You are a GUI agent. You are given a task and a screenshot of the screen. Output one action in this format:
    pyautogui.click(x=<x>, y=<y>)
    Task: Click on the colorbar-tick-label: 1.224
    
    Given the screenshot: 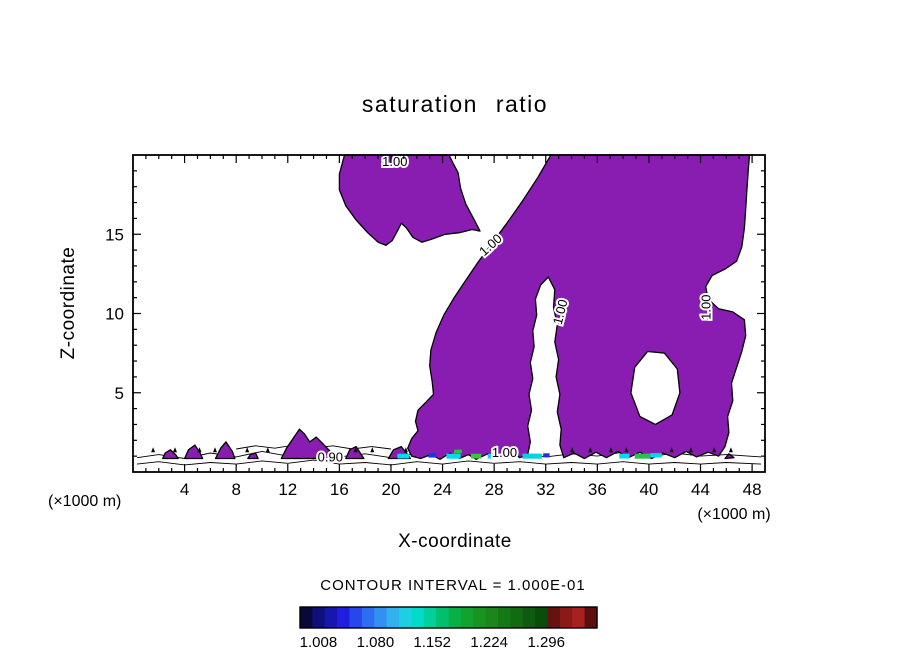 What is the action you would take?
    pyautogui.click(x=489, y=642)
    